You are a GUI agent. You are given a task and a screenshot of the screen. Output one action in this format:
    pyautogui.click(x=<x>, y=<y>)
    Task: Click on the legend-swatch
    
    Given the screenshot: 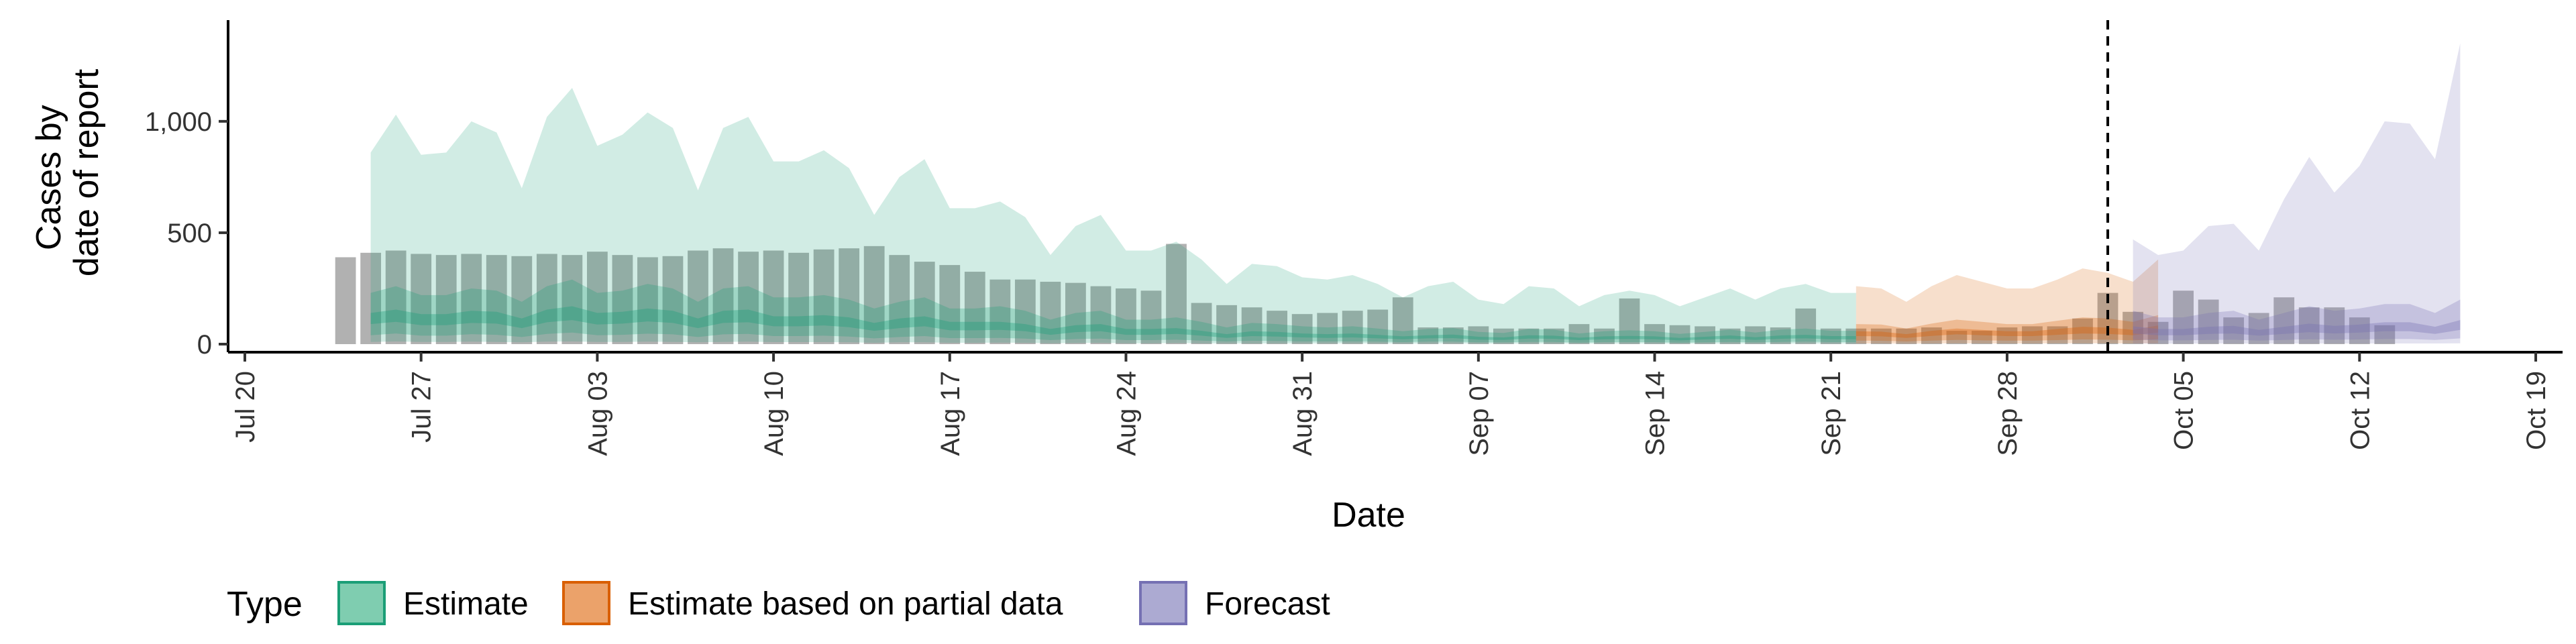 What is the action you would take?
    pyautogui.click(x=1163, y=603)
    